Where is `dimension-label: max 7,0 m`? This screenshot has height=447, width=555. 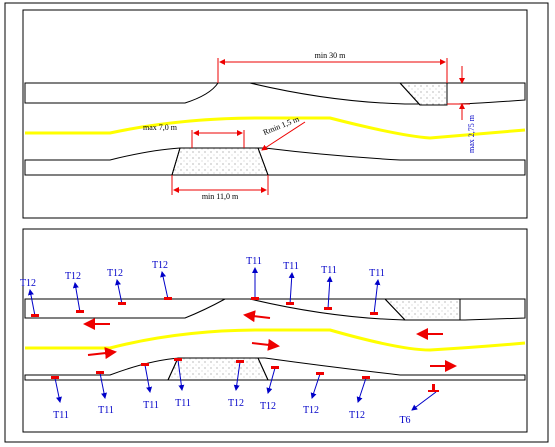 dimension-label: max 7,0 m is located at coordinates (160, 127).